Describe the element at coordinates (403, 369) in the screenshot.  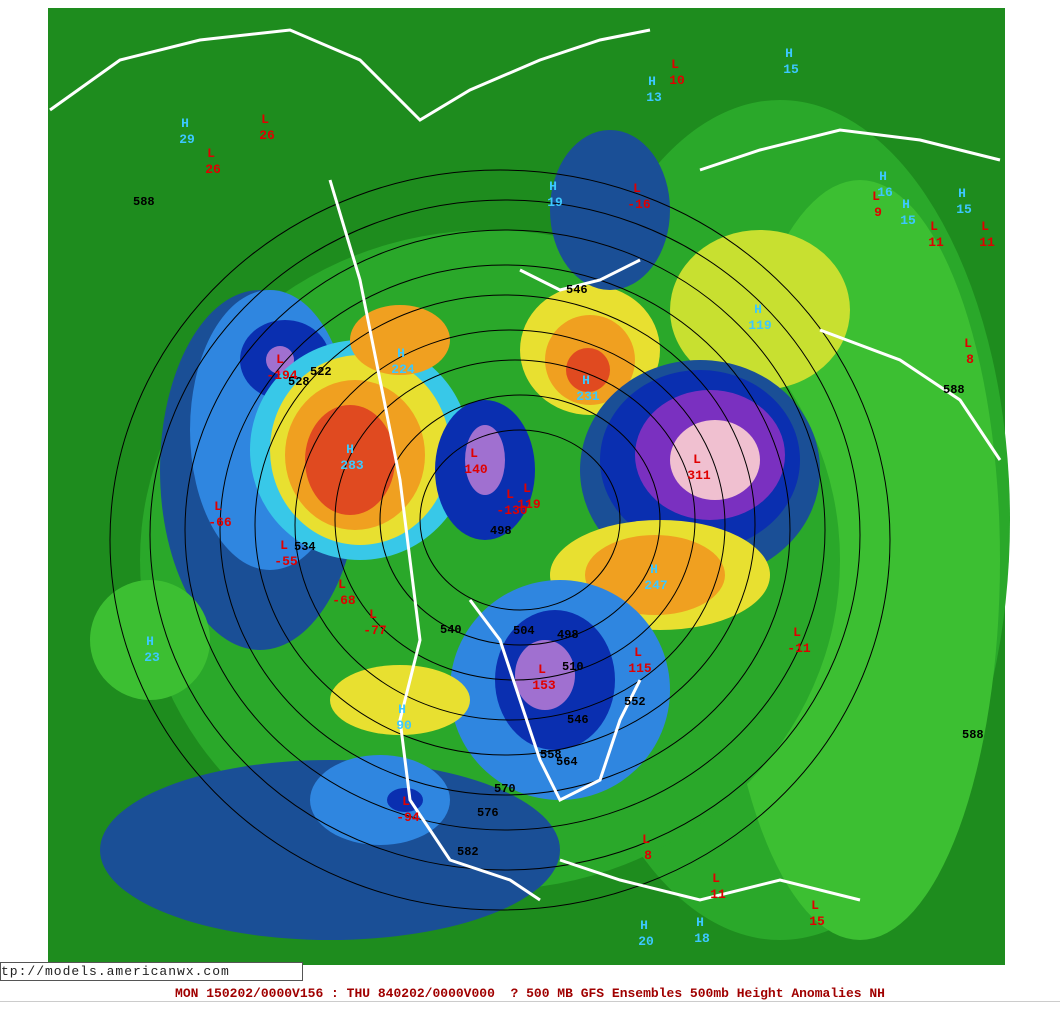
I see `marker-value: 224` at that location.